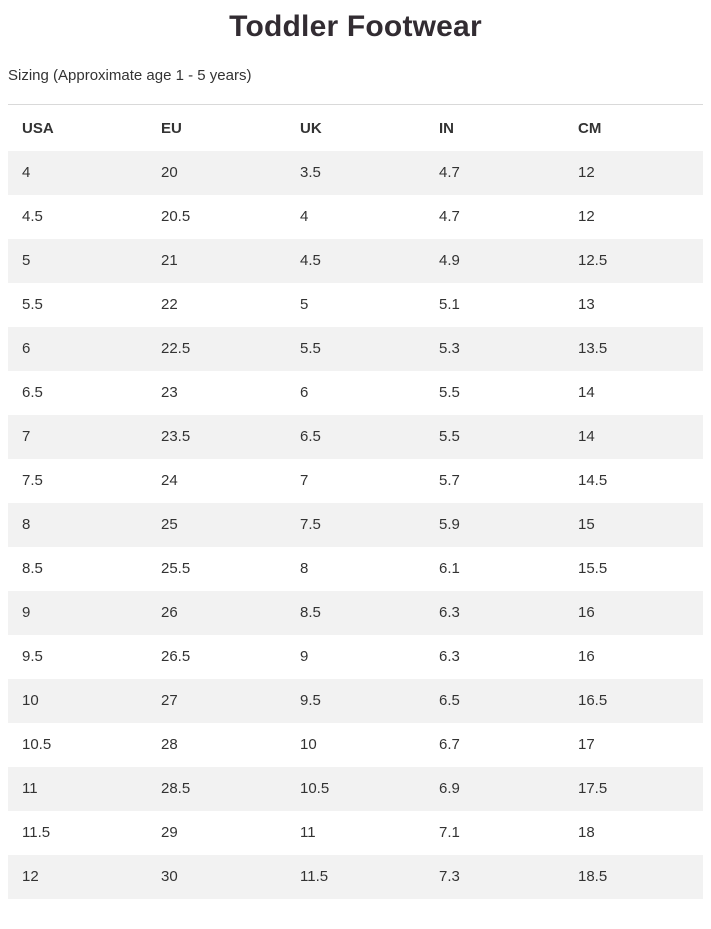 The image size is (711, 929). Describe the element at coordinates (355, 877) in the screenshot. I see `table-row: 12 30 11.5 7.3 18.5` at that location.